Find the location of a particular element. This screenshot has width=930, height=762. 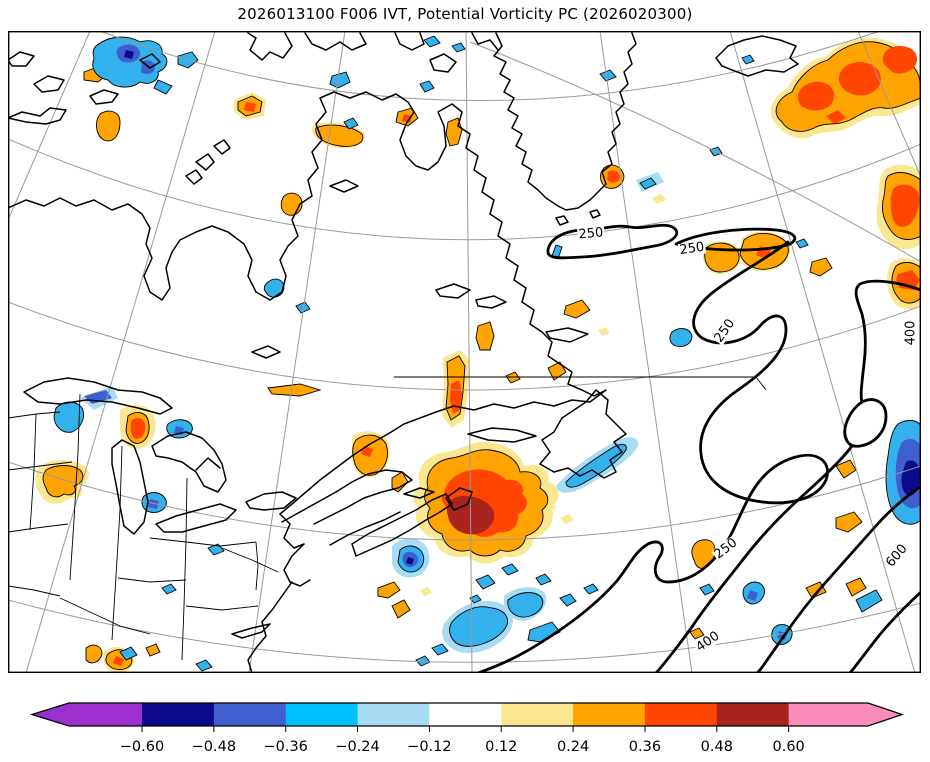

colorbar-over-arrow is located at coordinates (885, 714).